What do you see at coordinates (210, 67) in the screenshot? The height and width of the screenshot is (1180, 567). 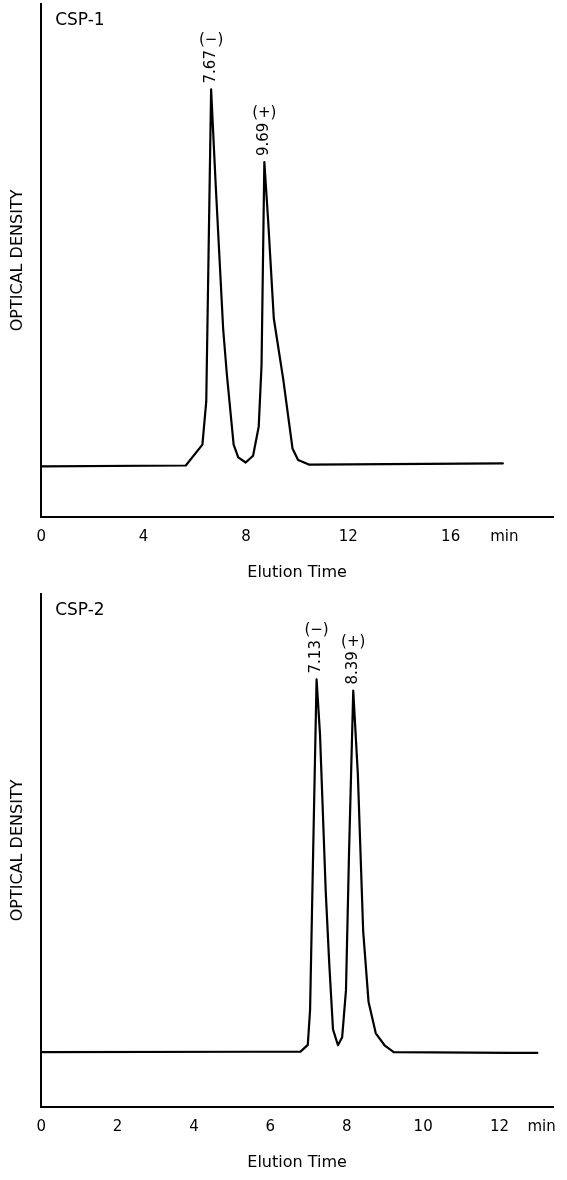 I see `annotation: 7.67` at bounding box center [210, 67].